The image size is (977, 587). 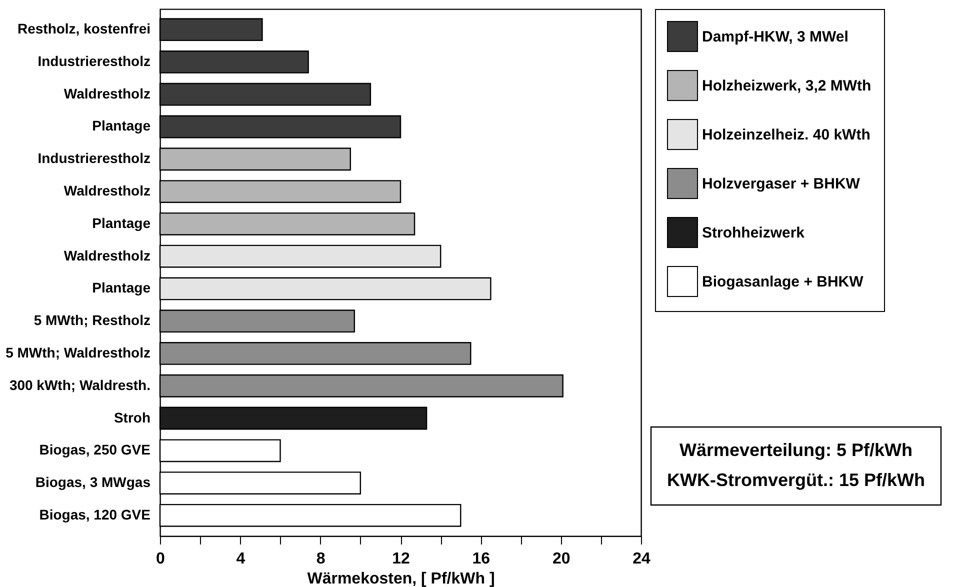 What do you see at coordinates (94, 450) in the screenshot?
I see `y-tick-label: Biogas, 250 GVE` at bounding box center [94, 450].